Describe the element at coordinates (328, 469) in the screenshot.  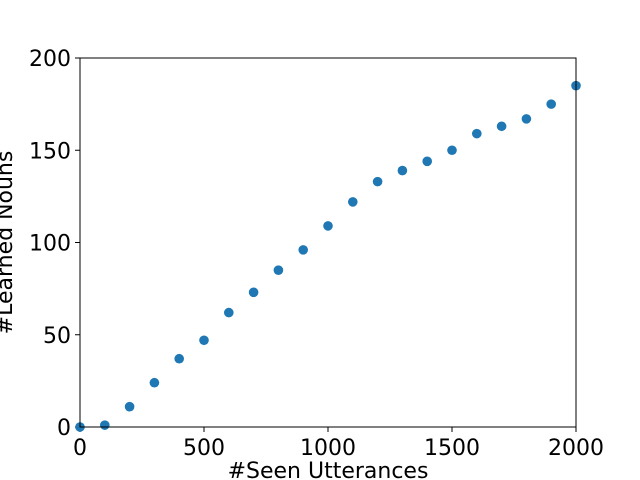
I see `x-axis-label: #Seen Utterances` at that location.